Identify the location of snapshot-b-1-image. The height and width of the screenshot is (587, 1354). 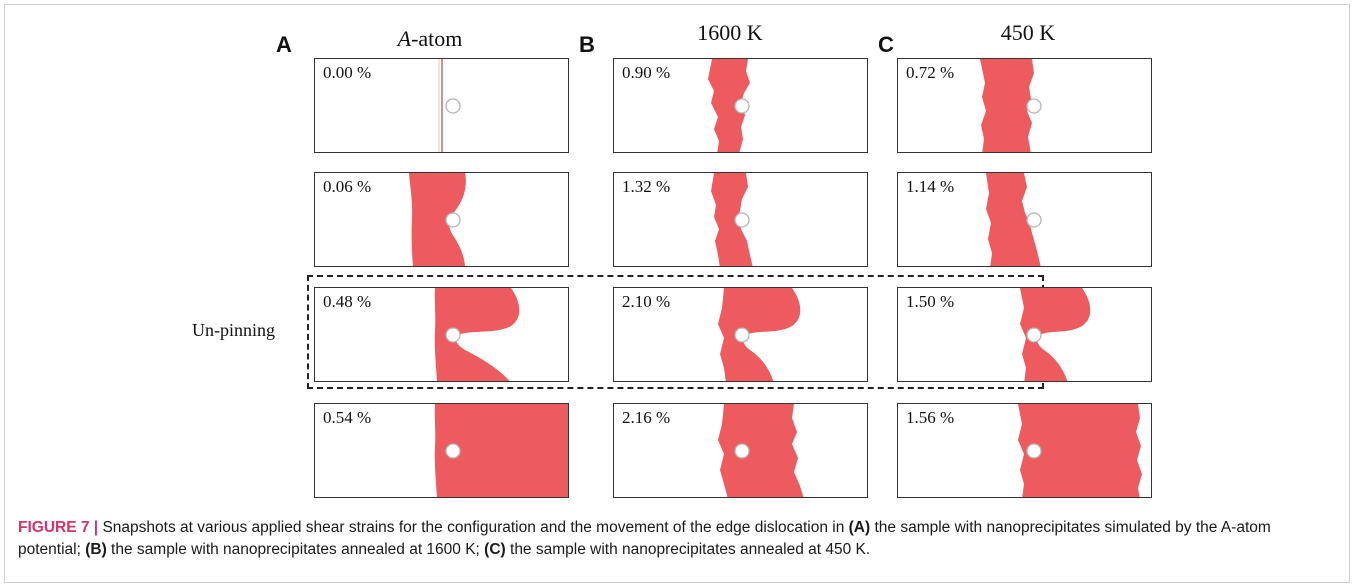
(732, 219).